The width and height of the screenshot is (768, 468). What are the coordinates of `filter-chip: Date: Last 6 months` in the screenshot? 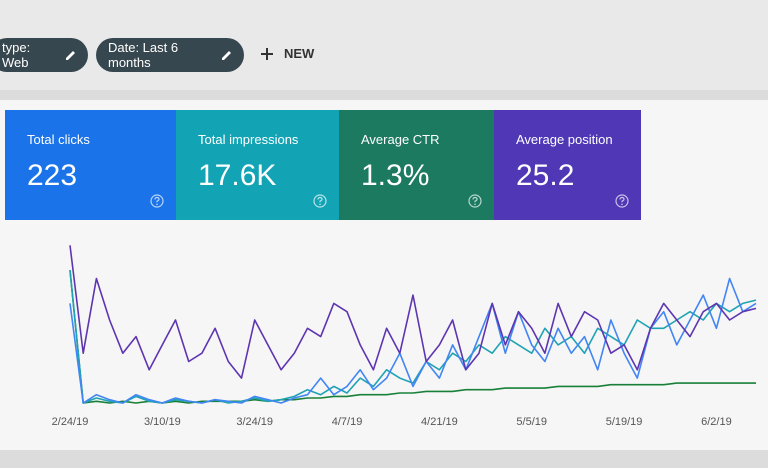 It's located at (170, 55).